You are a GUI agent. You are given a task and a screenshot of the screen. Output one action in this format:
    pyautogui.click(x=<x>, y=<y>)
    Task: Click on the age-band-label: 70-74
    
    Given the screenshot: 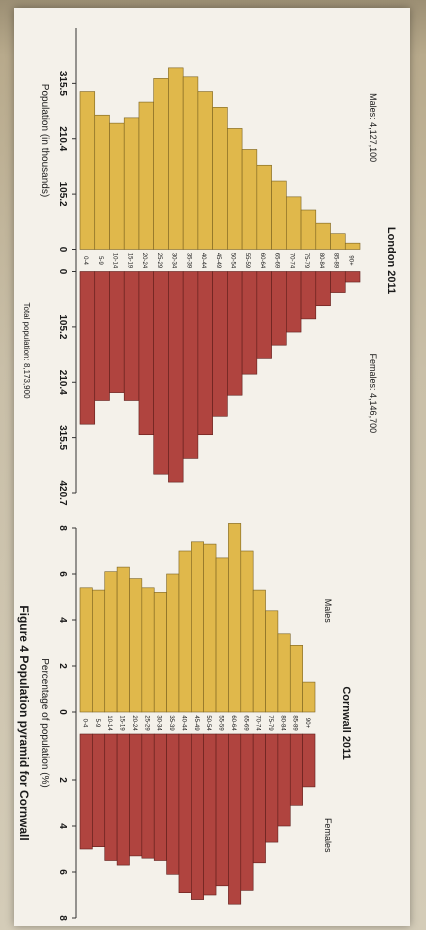 What is the action you would take?
    pyautogui.click(x=291, y=261)
    